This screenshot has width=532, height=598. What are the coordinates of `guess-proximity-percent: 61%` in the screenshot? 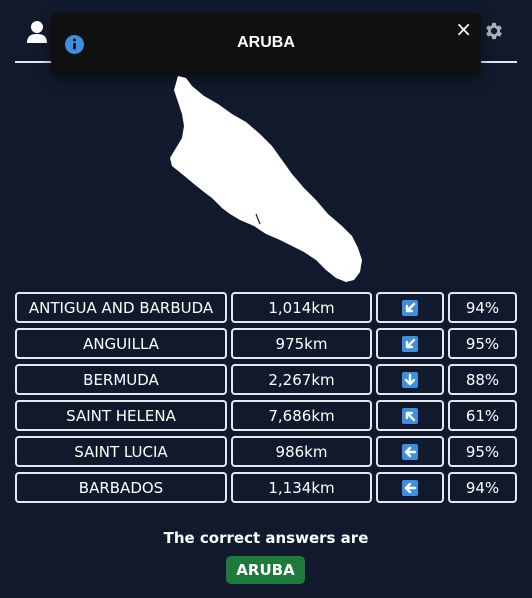 It's located at (482, 415).